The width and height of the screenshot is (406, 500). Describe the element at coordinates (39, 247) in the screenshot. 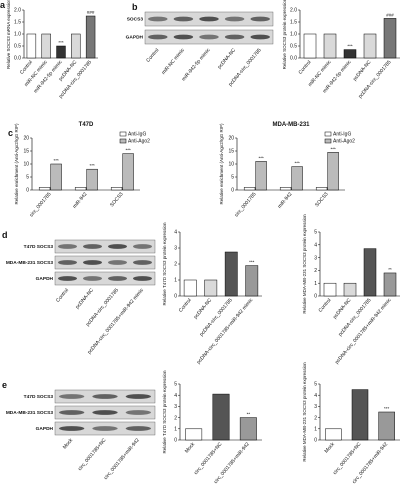

I see `blot-row-label: T47D SOCS3` at that location.